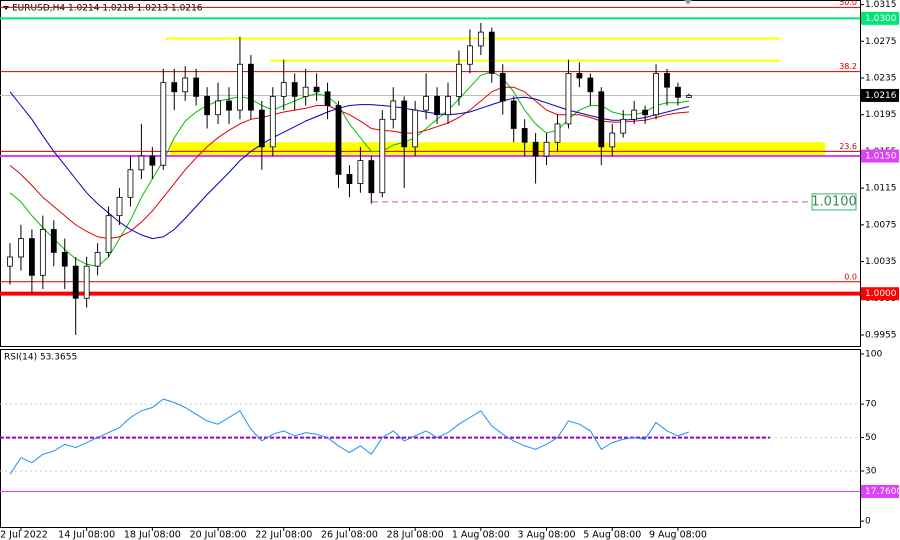 This screenshot has height=540, width=900. Describe the element at coordinates (86, 535) in the screenshot. I see `x-tick-label: 14 Jul 08:00` at that location.